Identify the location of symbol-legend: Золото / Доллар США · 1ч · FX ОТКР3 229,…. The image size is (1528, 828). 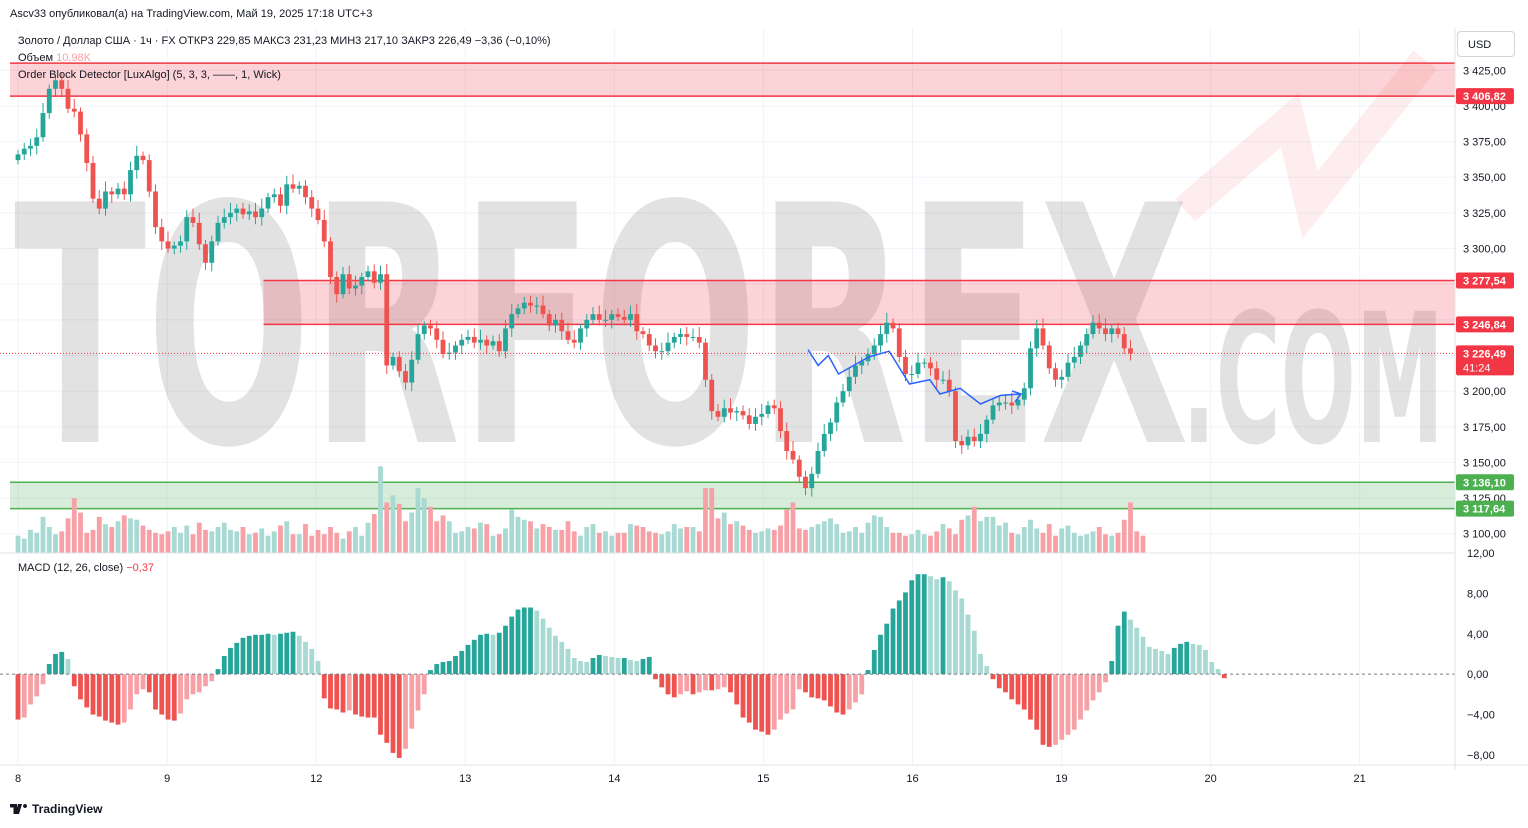
(284, 41).